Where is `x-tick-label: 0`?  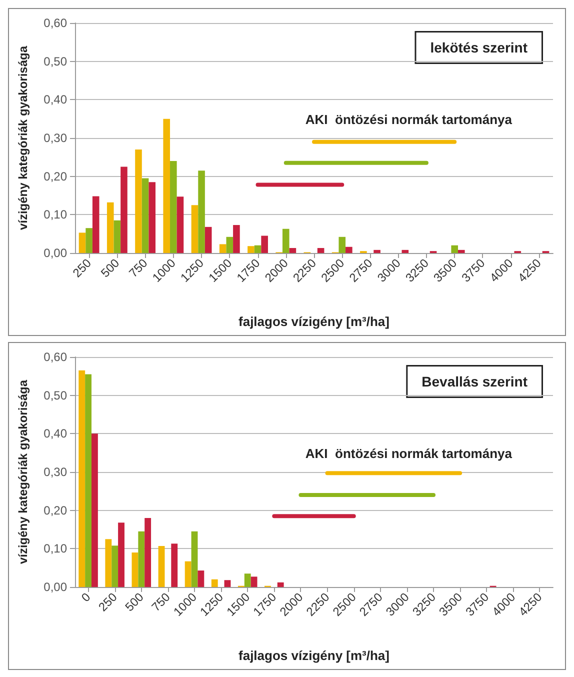
x-tick-label: 0 is located at coordinates (86, 597).